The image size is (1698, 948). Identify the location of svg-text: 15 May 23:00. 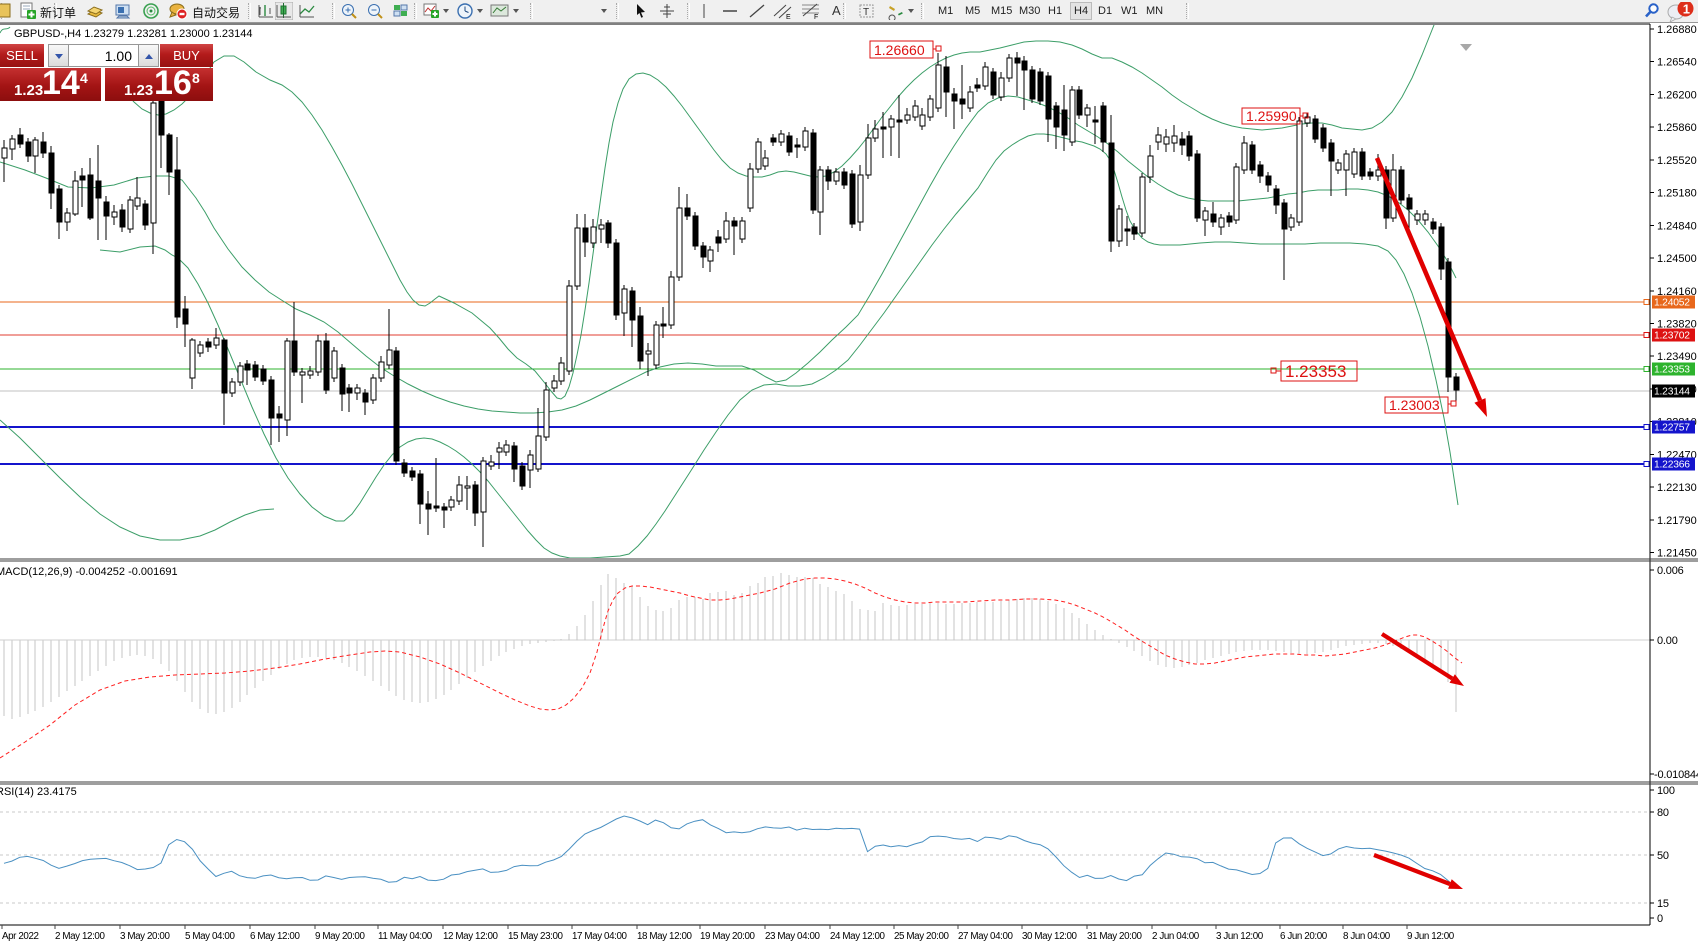
(536, 936).